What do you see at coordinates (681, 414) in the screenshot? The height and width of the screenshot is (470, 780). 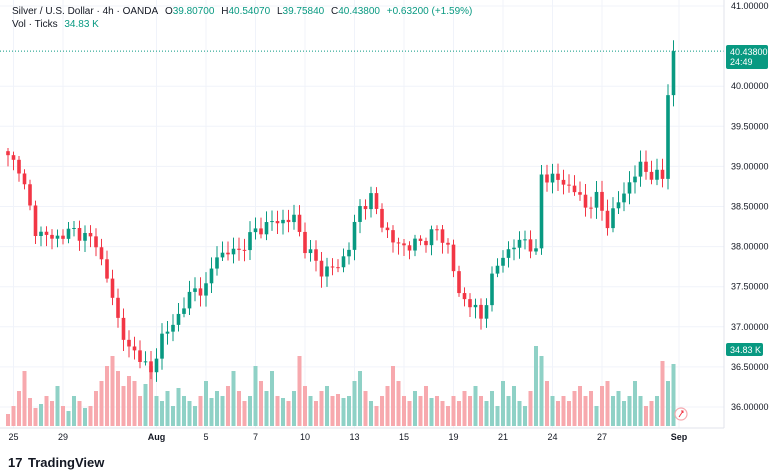 I see `replay-icon` at bounding box center [681, 414].